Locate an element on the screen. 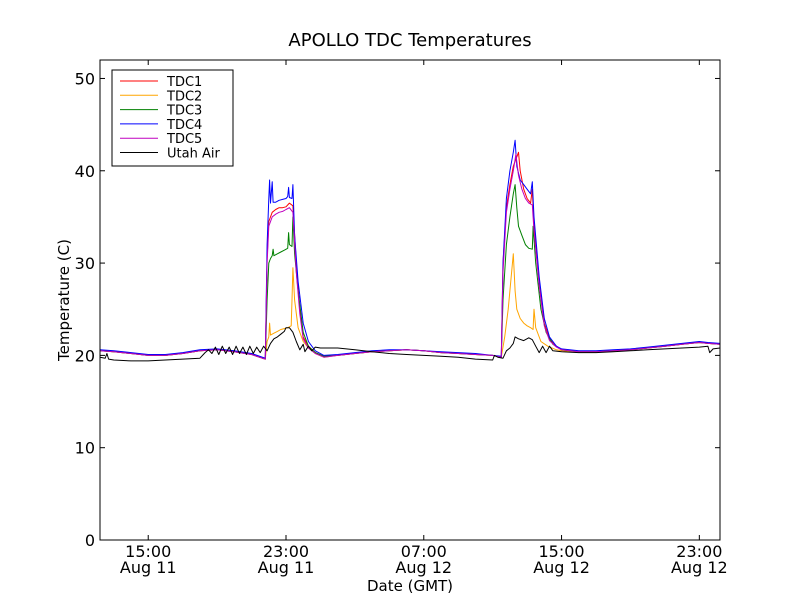  y-tick-label: 30 is located at coordinates (85, 263).